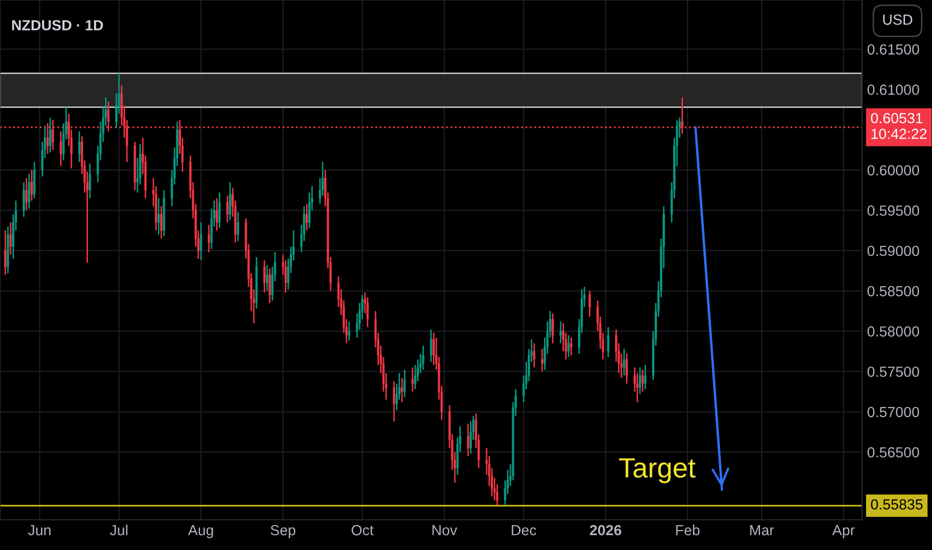  What do you see at coordinates (201, 531) in the screenshot?
I see `x-tick-label: Aug` at bounding box center [201, 531].